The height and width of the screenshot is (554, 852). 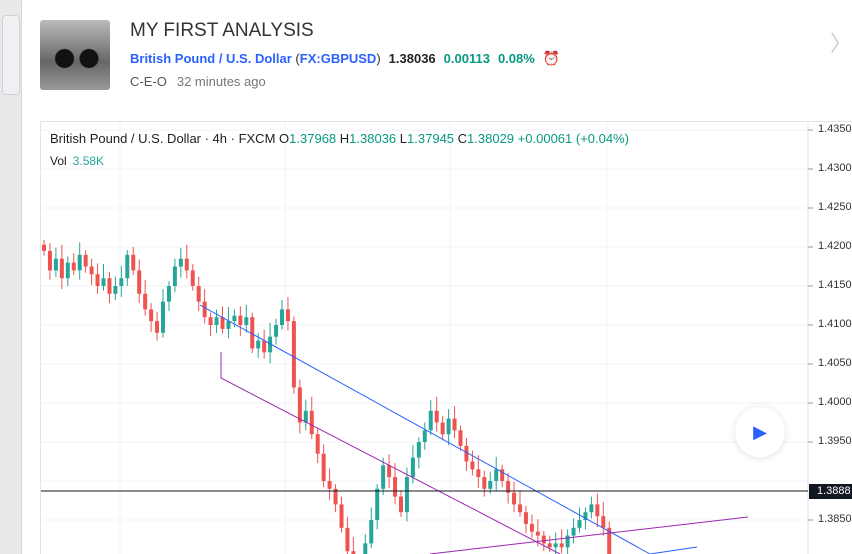 I want to click on high-value: 1.38036, so click(x=373, y=138).